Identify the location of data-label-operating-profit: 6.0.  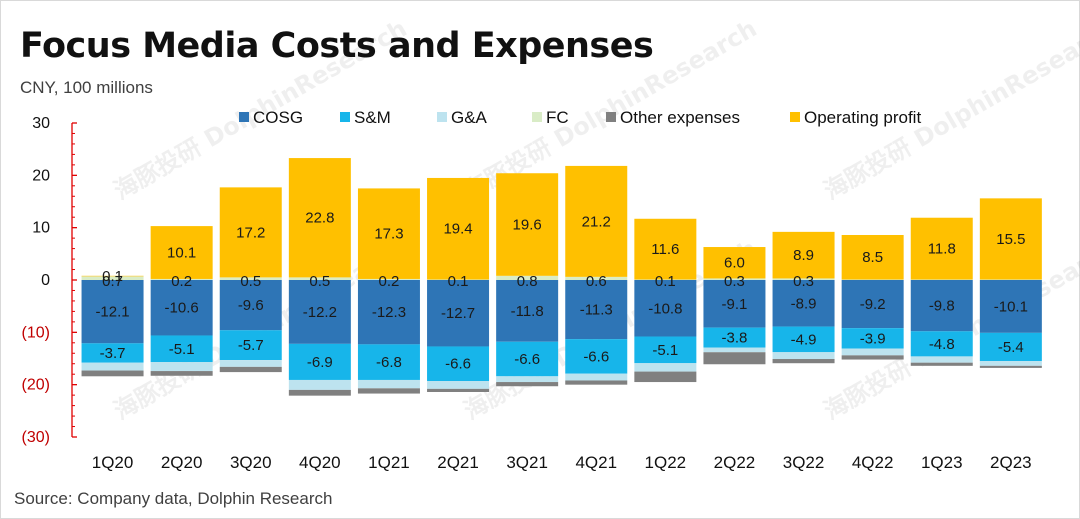
(734, 263).